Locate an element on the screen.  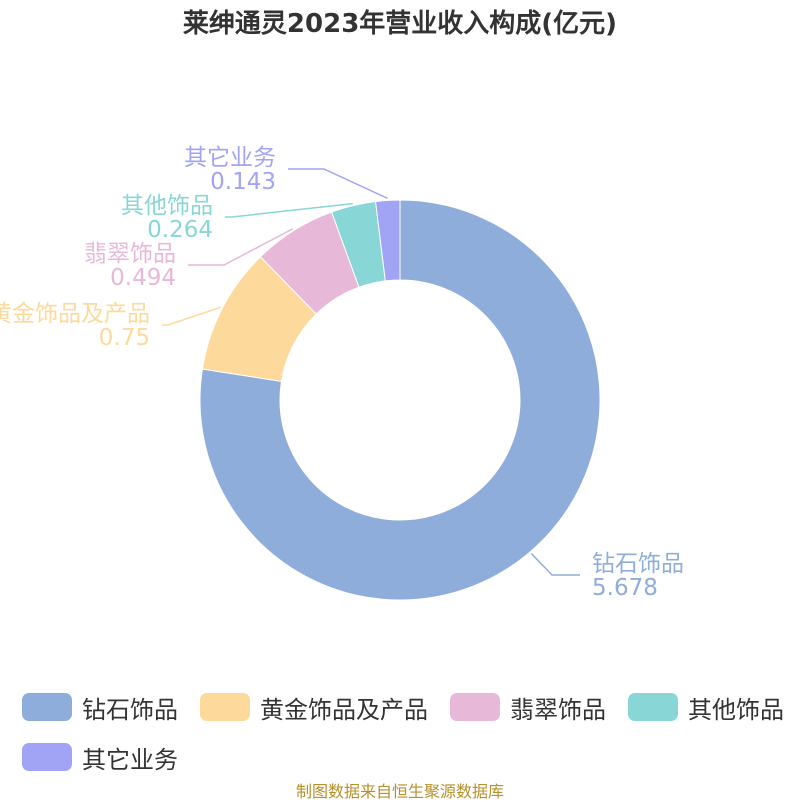
legend-item: 其他饰品 is located at coordinates (706, 707).